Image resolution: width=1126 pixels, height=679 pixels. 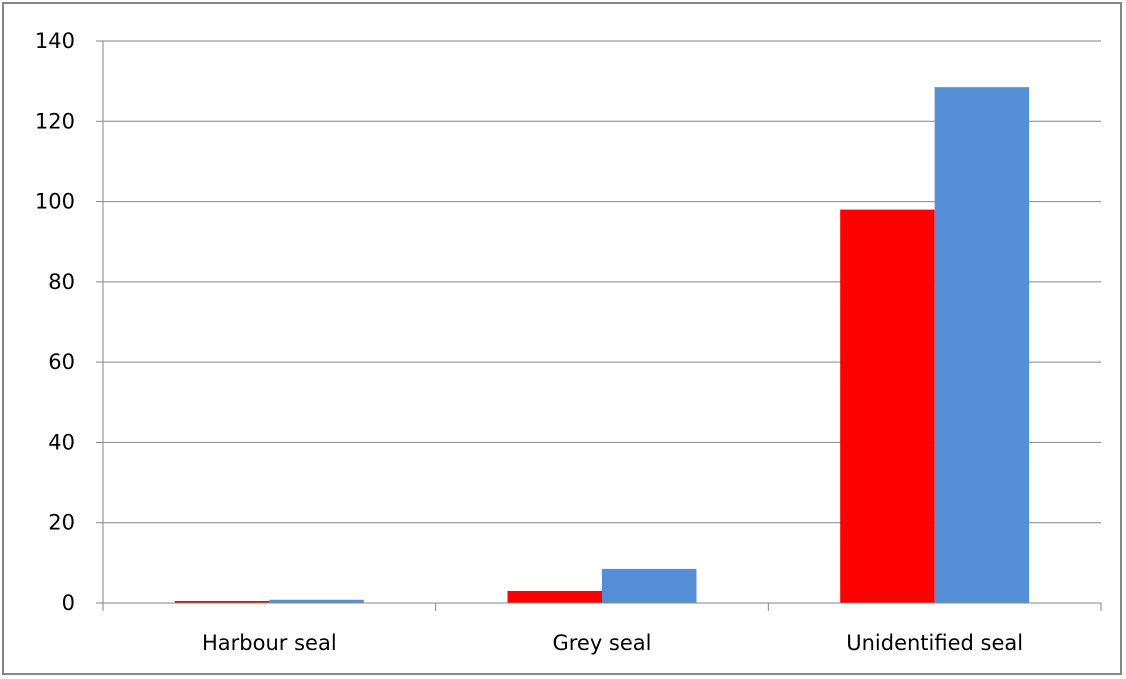 I want to click on y-tick-label: 40, so click(x=61, y=442).